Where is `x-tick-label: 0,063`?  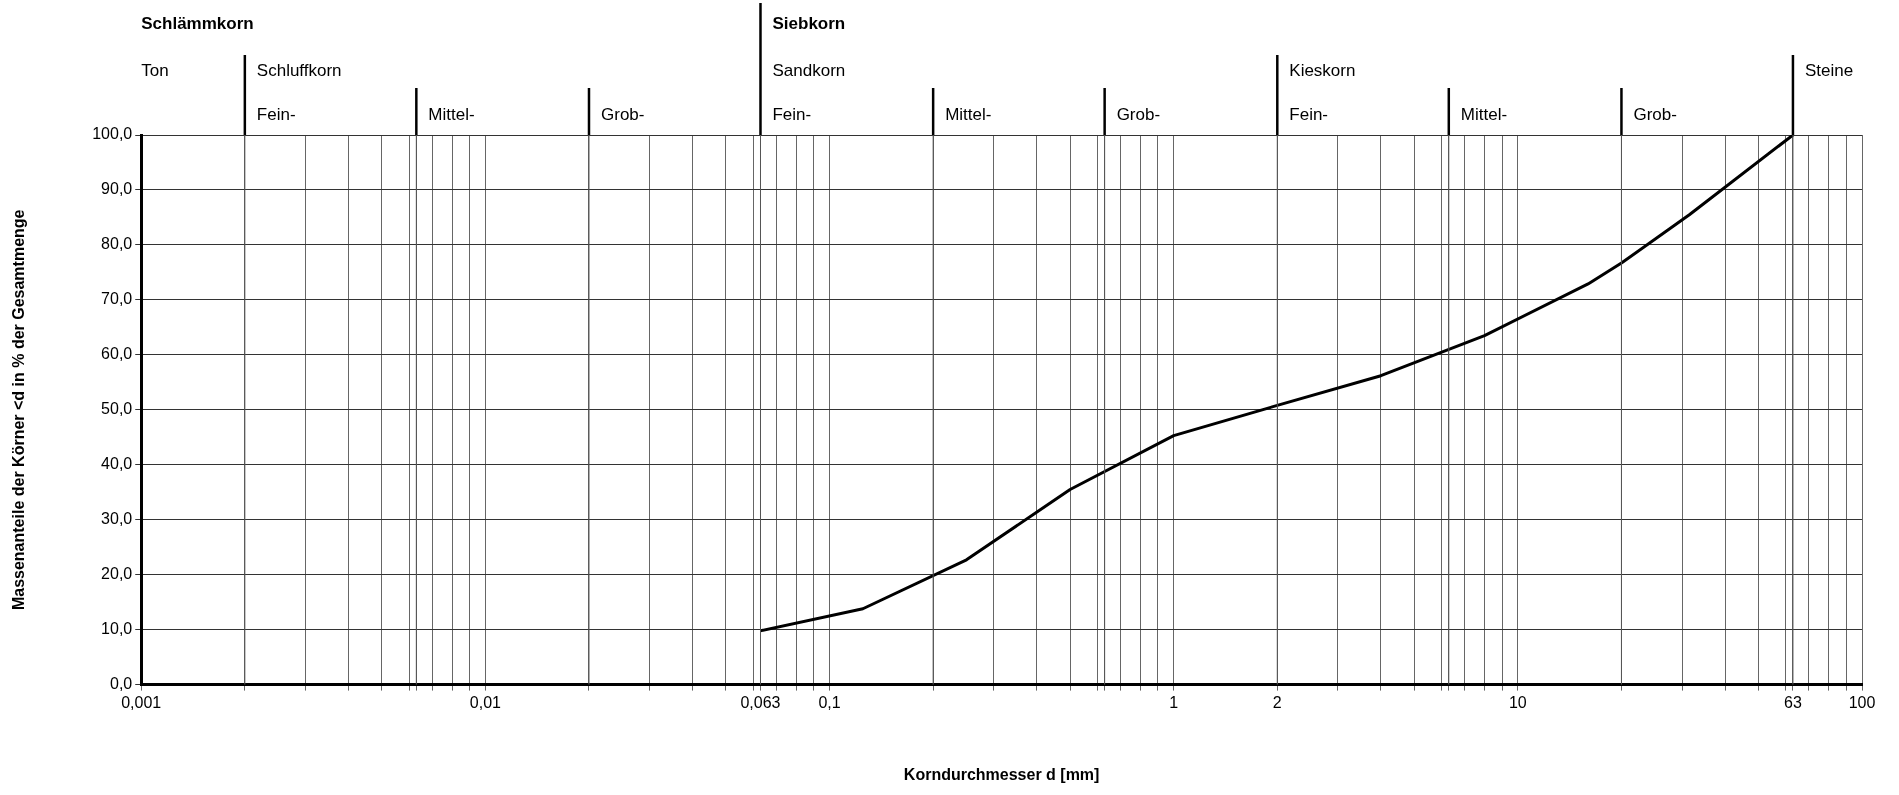 x-tick-label: 0,063 is located at coordinates (760, 702).